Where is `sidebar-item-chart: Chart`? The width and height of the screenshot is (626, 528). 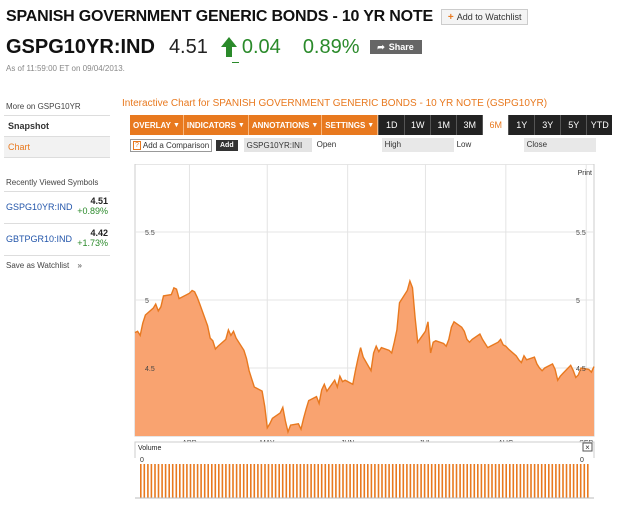
sidebar-item-chart: Chart is located at coordinates (57, 147).